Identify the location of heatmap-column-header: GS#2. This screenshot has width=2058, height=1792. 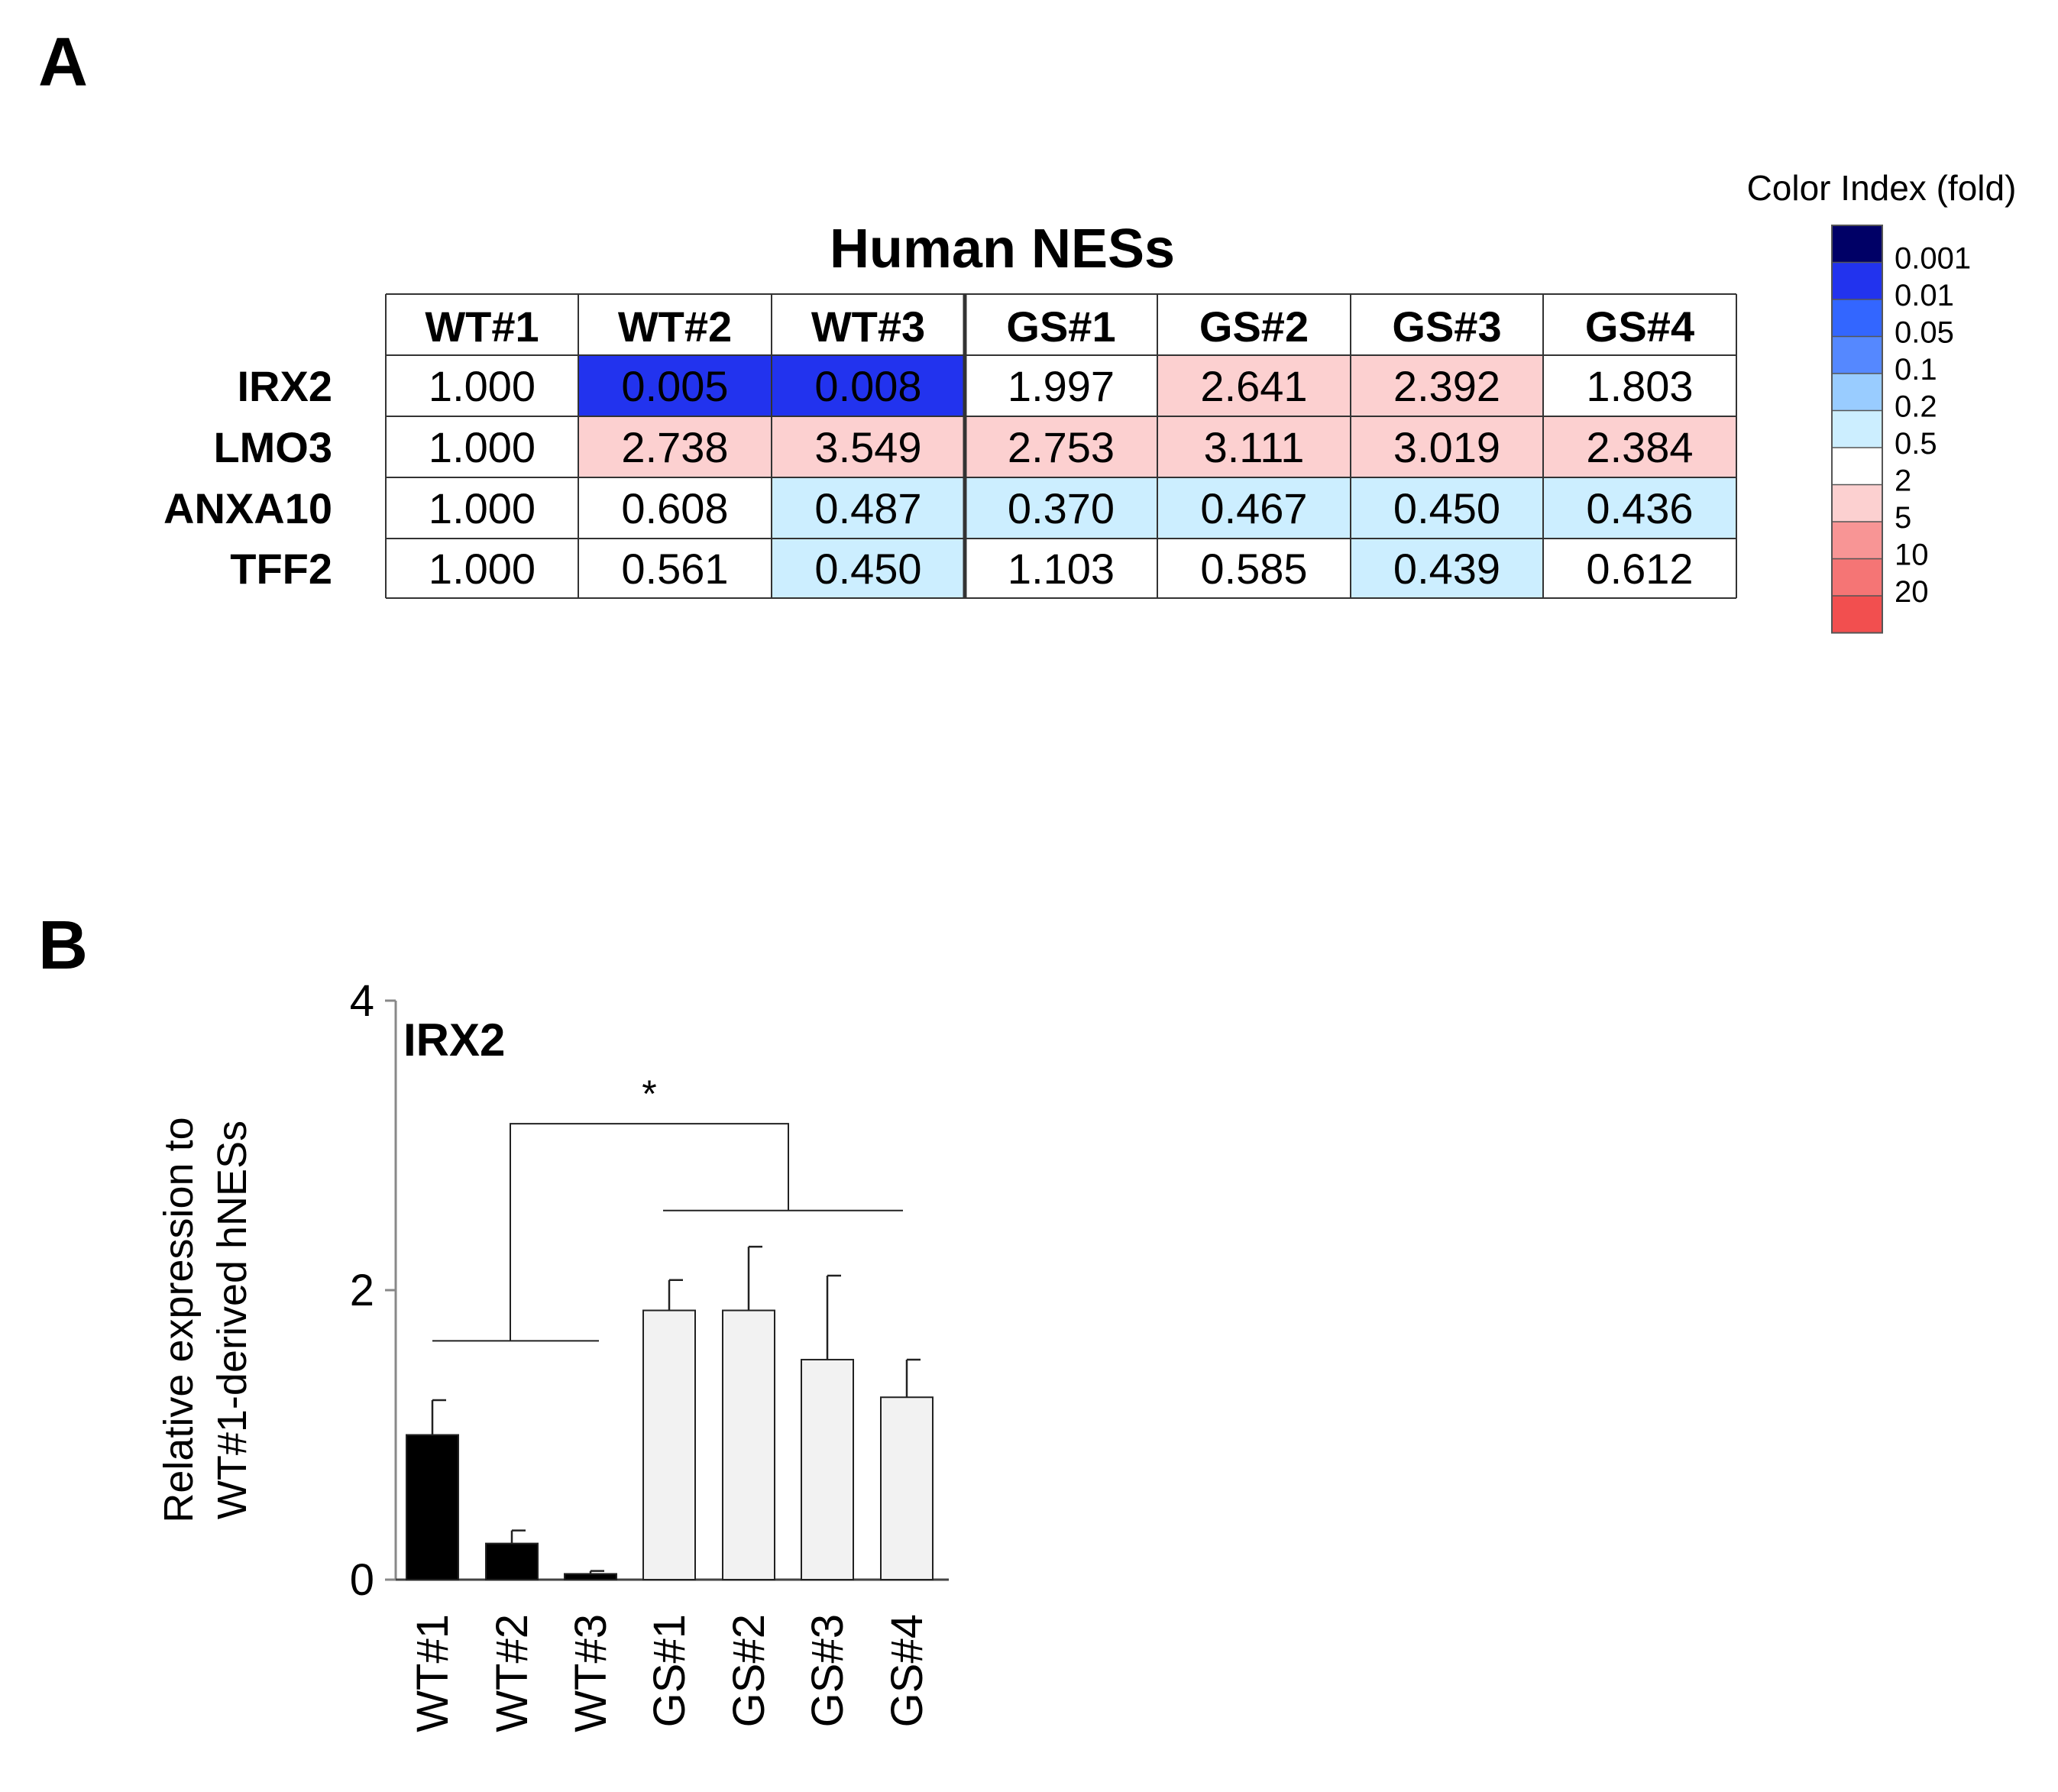
(1254, 326).